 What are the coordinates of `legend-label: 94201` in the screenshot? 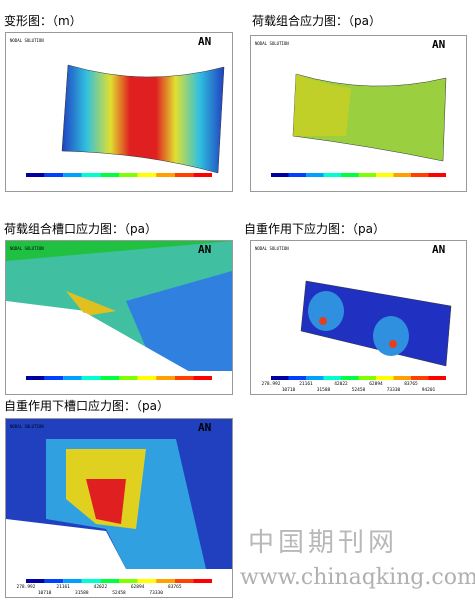 It's located at (429, 390).